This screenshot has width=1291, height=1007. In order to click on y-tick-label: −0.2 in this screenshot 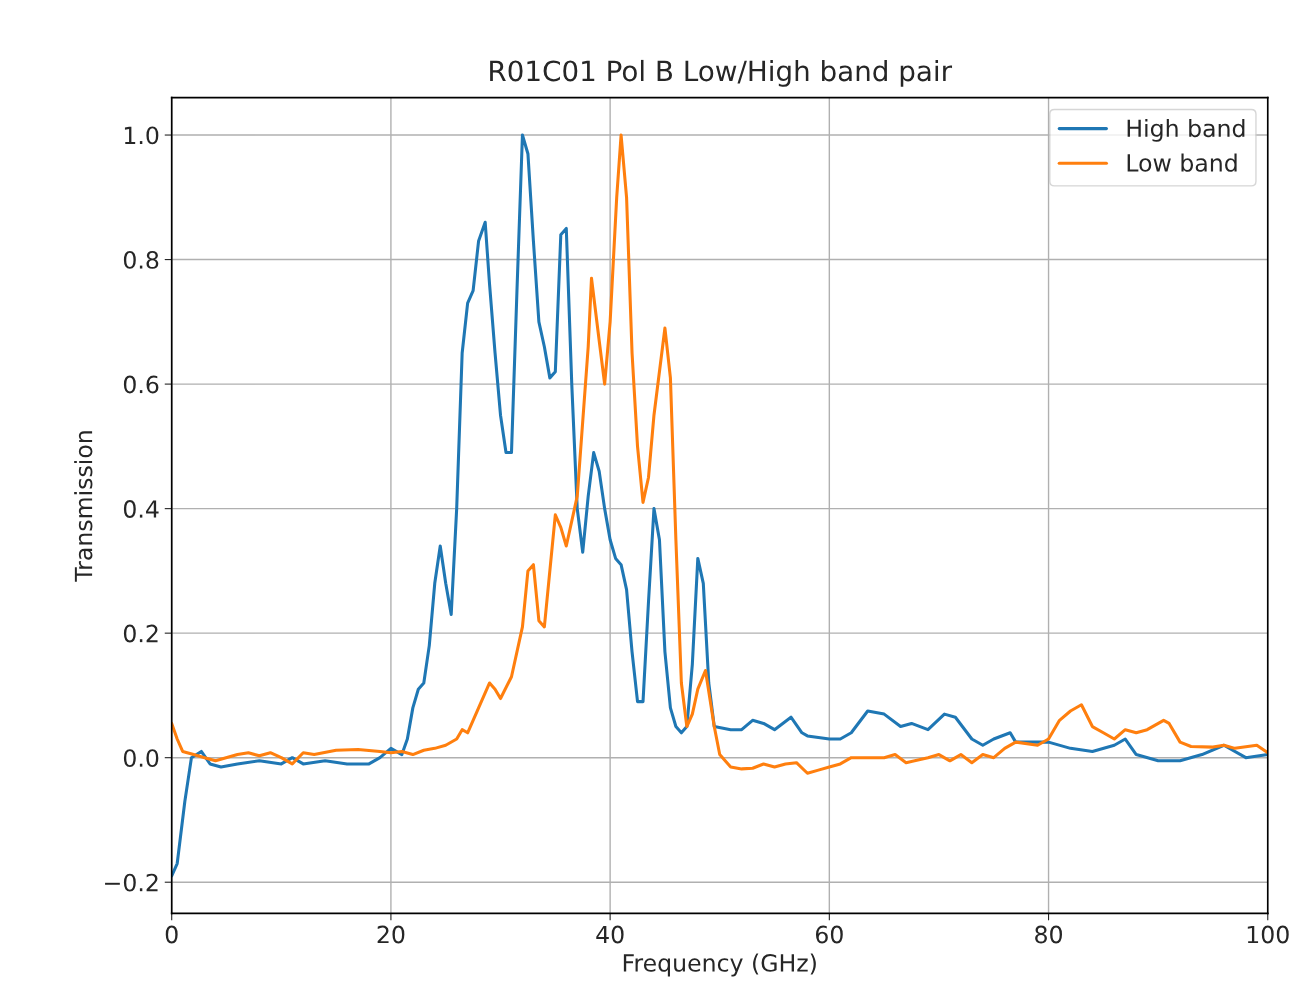, I will do `click(131, 882)`.